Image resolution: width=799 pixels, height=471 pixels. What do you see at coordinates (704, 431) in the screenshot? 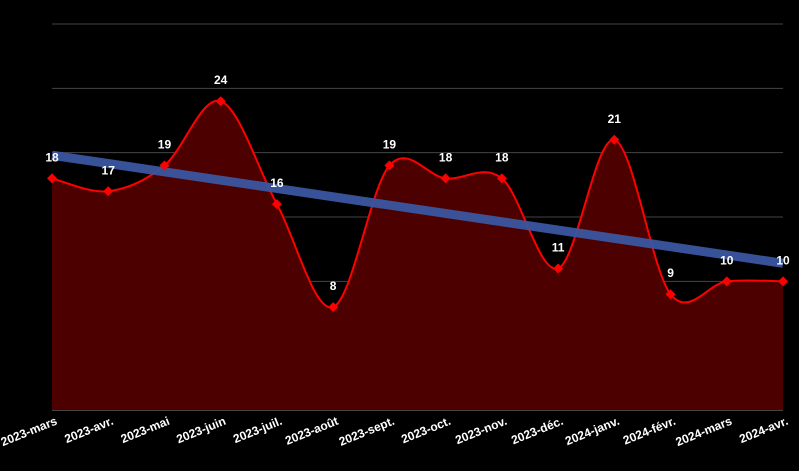
I see `x-tick-label: 2024-mars` at bounding box center [704, 431].